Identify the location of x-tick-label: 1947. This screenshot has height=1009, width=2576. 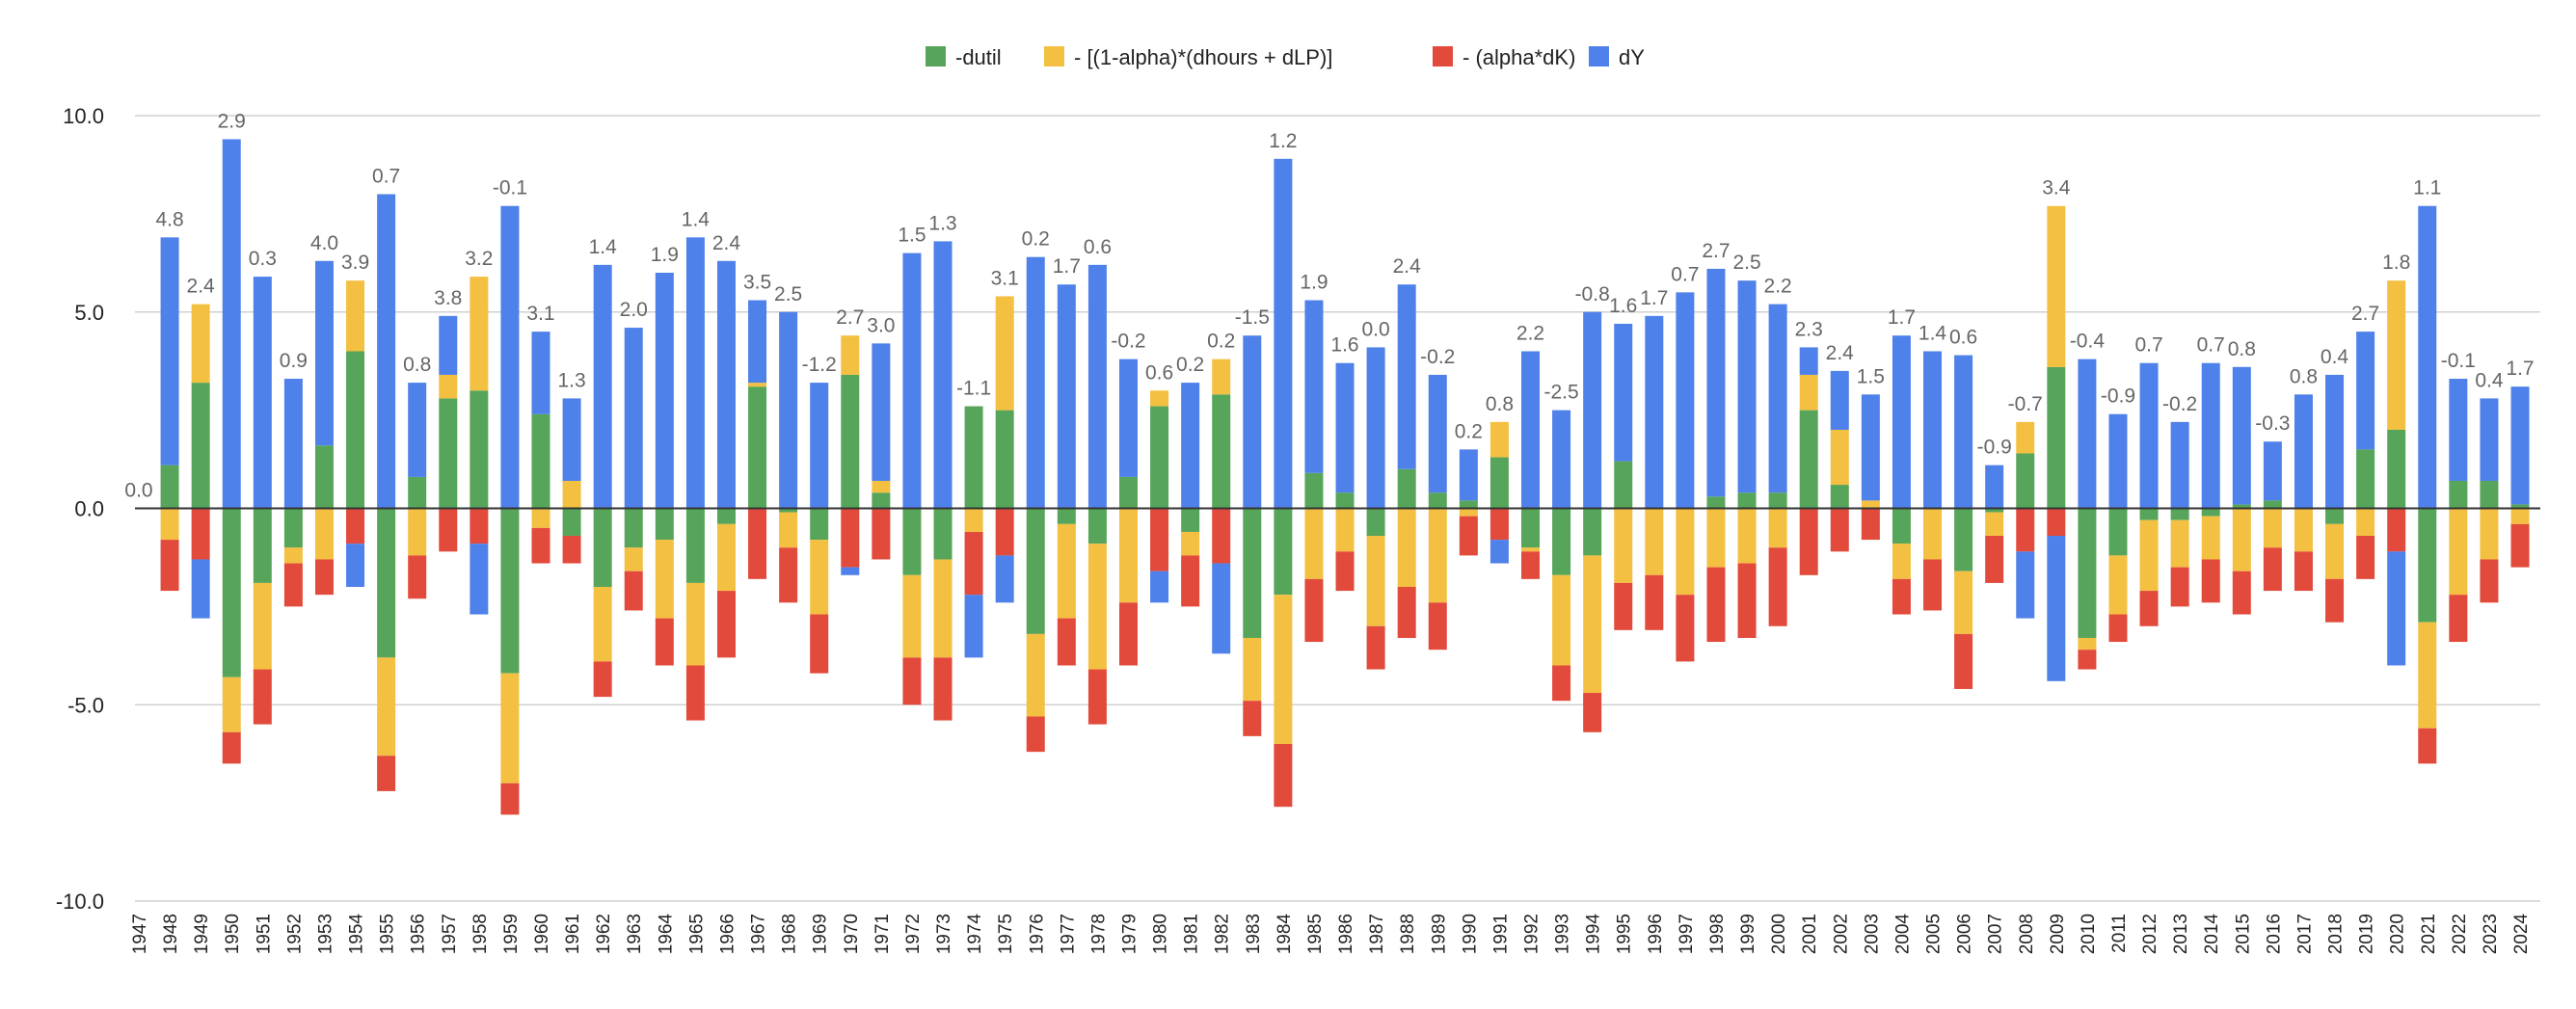
(140, 934).